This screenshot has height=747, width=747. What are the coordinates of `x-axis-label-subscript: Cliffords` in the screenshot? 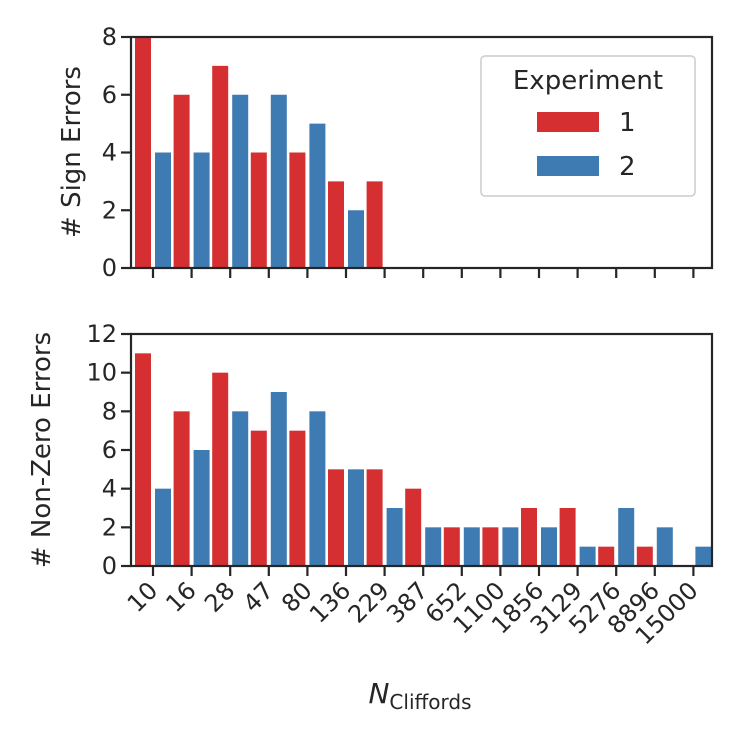 It's located at (430, 702).